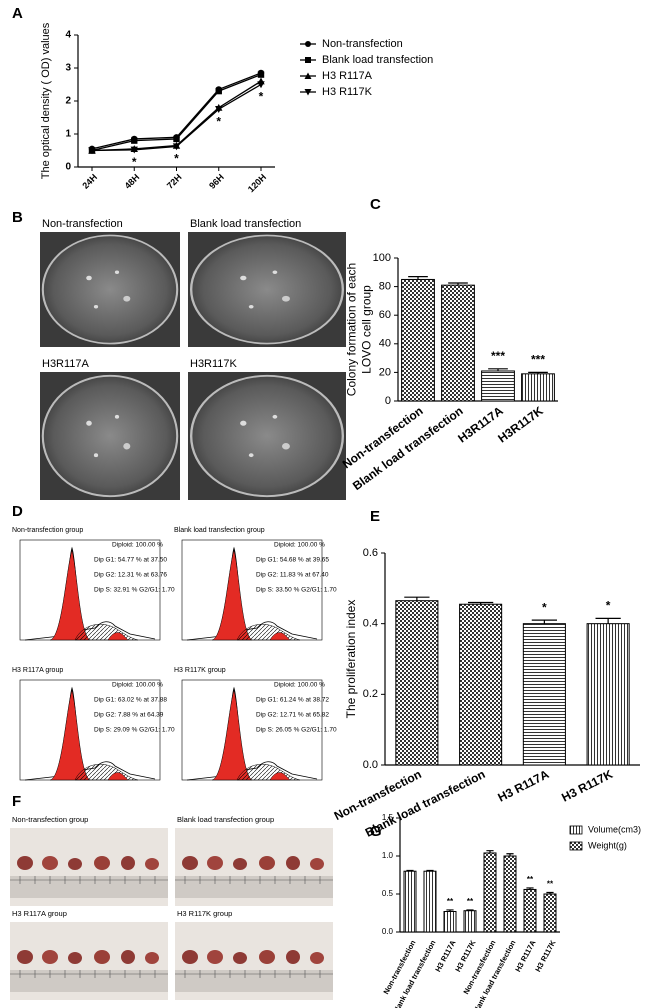 This screenshot has width=650, height=1008. What do you see at coordinates (382, 258) in the screenshot?
I see `y-tick-label: 100` at bounding box center [382, 258].